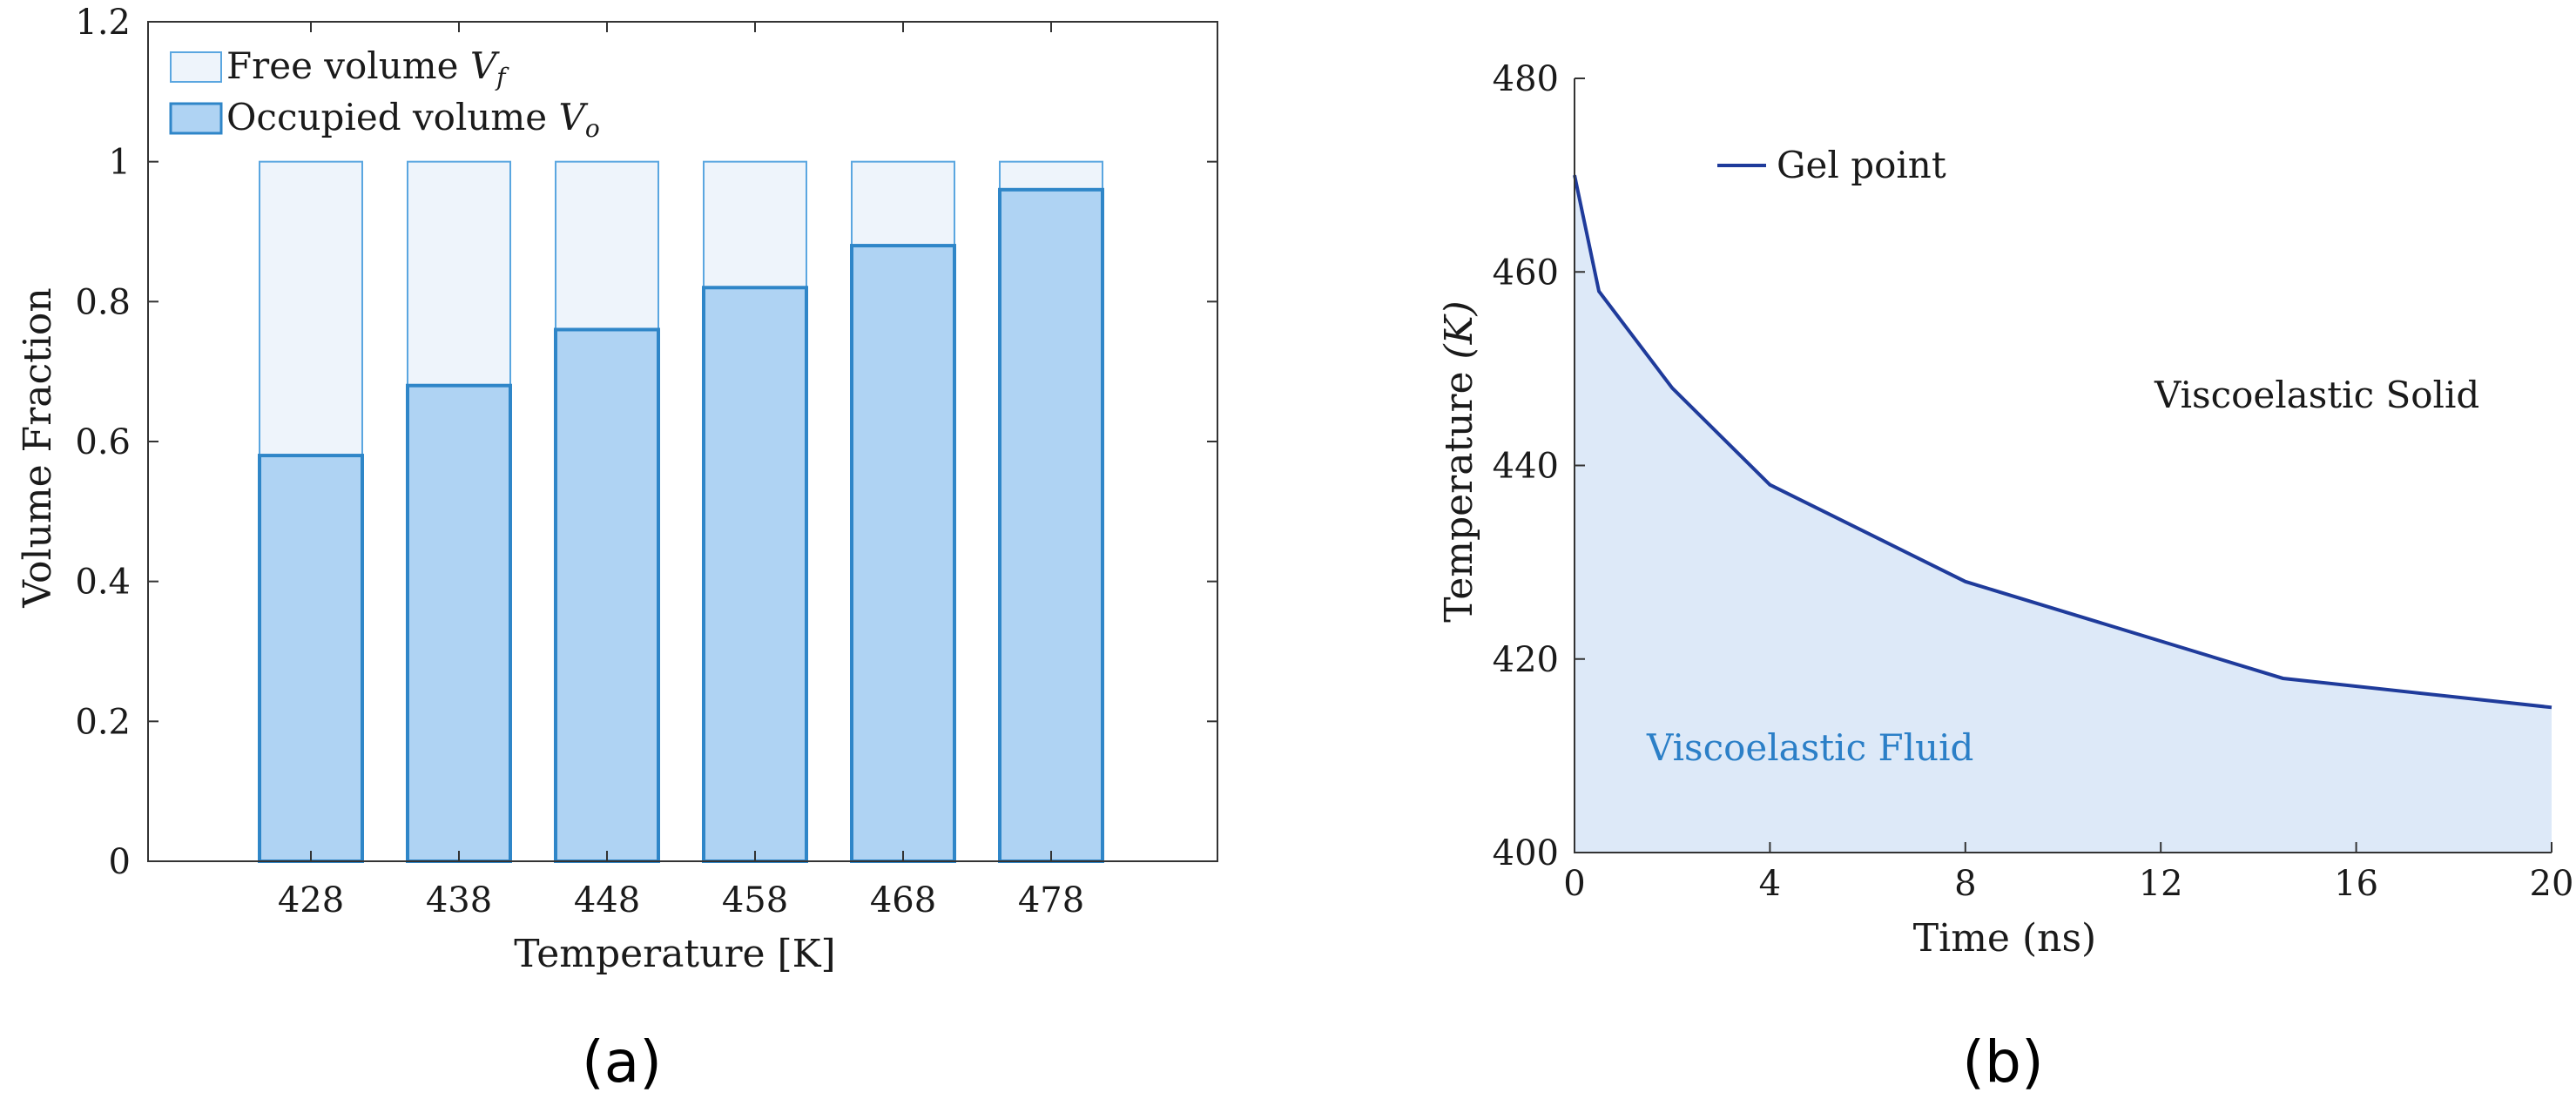  I want to click on y-axis-label: Volume Fraction, so click(38, 447).